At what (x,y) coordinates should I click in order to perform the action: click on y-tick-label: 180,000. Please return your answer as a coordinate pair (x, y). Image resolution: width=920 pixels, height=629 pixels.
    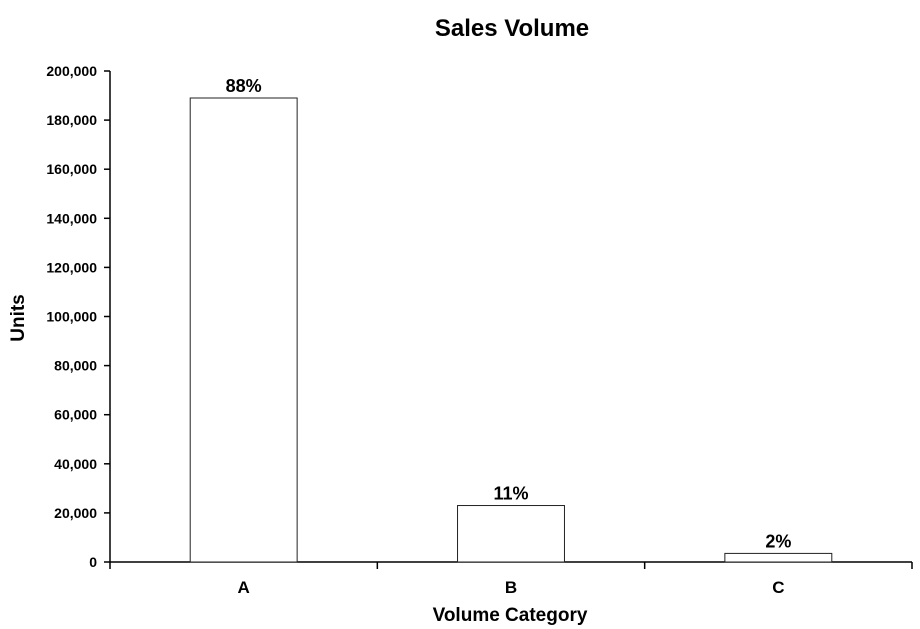
    Looking at the image, I should click on (71, 120).